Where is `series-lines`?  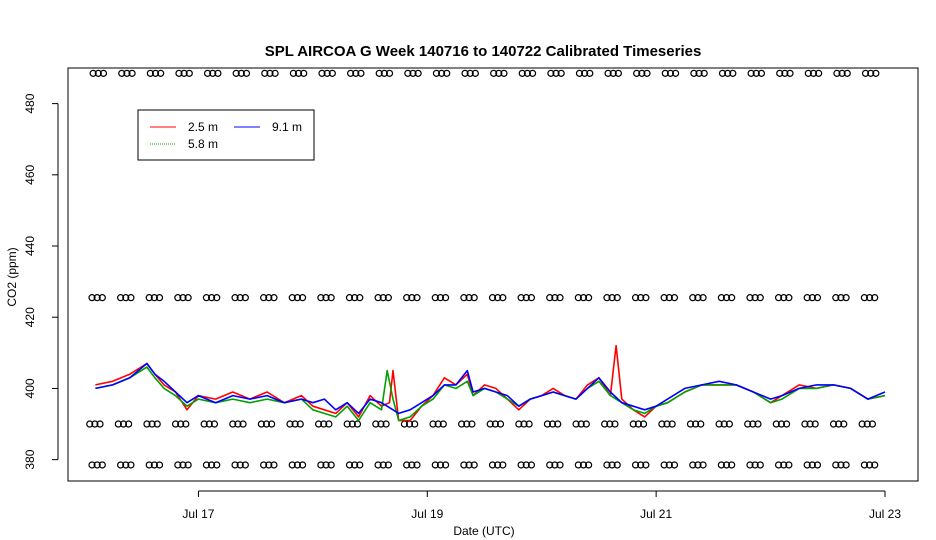 series-lines is located at coordinates (490, 383).